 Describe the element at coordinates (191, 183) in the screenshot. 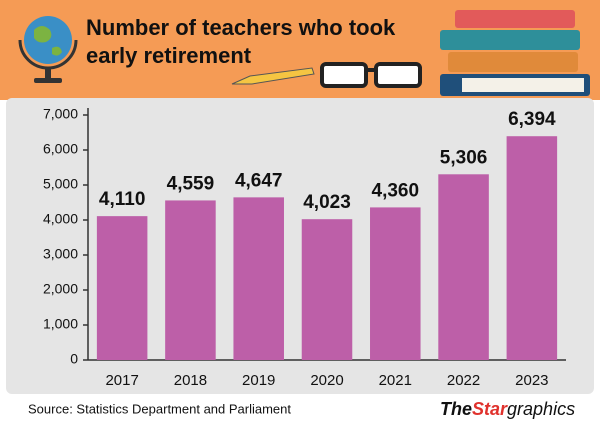

I see `value-label: 4,559` at that location.